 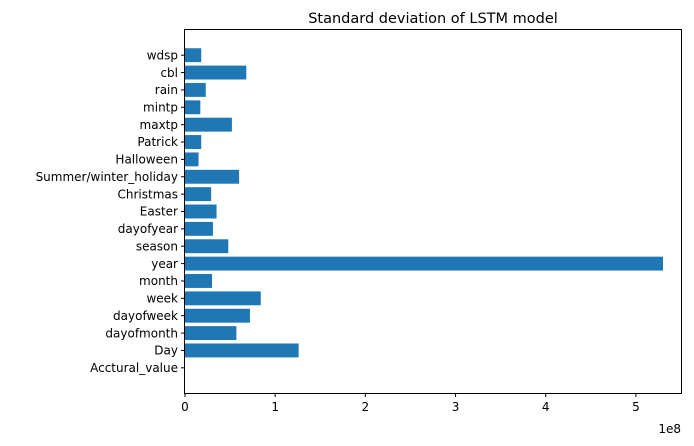 I want to click on y-tick-label: season, so click(x=157, y=246).